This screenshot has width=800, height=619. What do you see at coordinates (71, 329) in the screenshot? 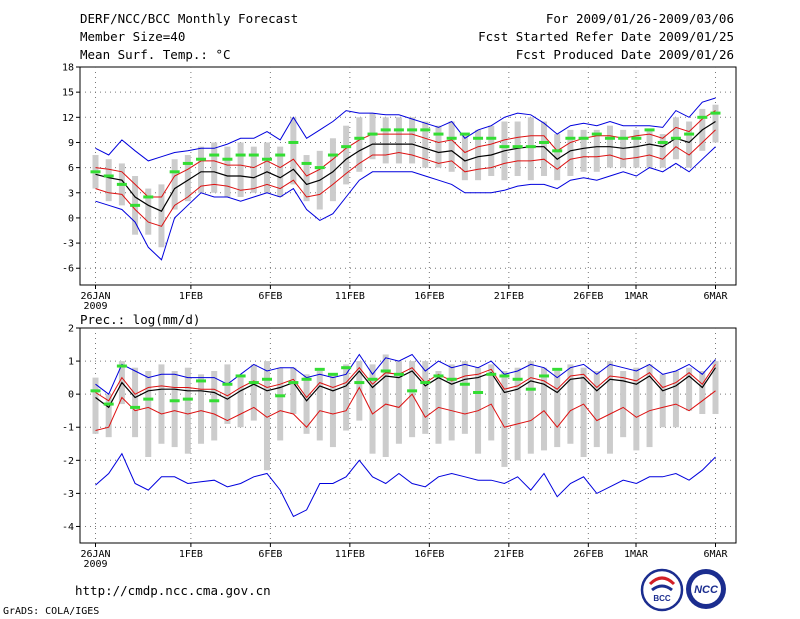
I see `prec-ytick-label: 2` at bounding box center [71, 329].